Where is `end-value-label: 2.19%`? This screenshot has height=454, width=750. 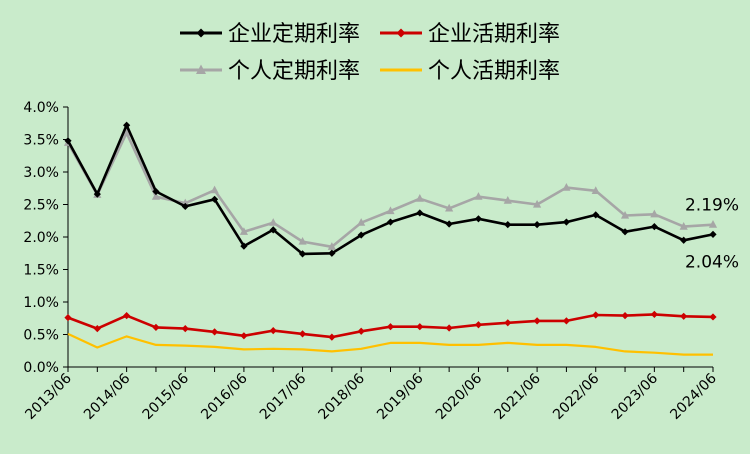
end-value-label: 2.19% is located at coordinates (712, 206).